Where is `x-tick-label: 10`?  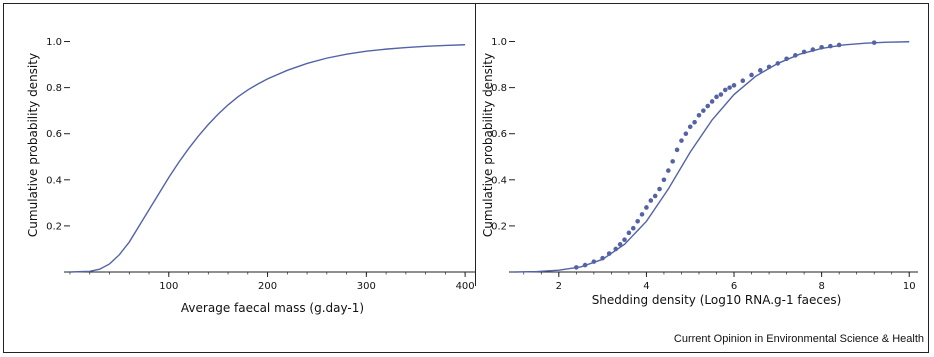
x-tick-label: 10 is located at coordinates (909, 286).